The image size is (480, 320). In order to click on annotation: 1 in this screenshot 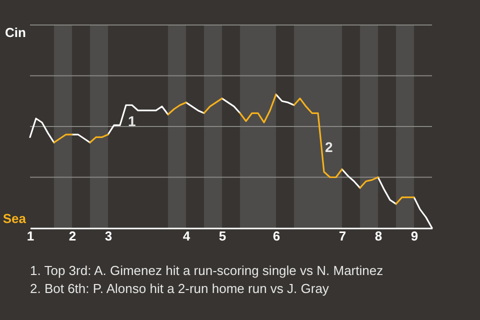, I will do `click(132, 121)`.